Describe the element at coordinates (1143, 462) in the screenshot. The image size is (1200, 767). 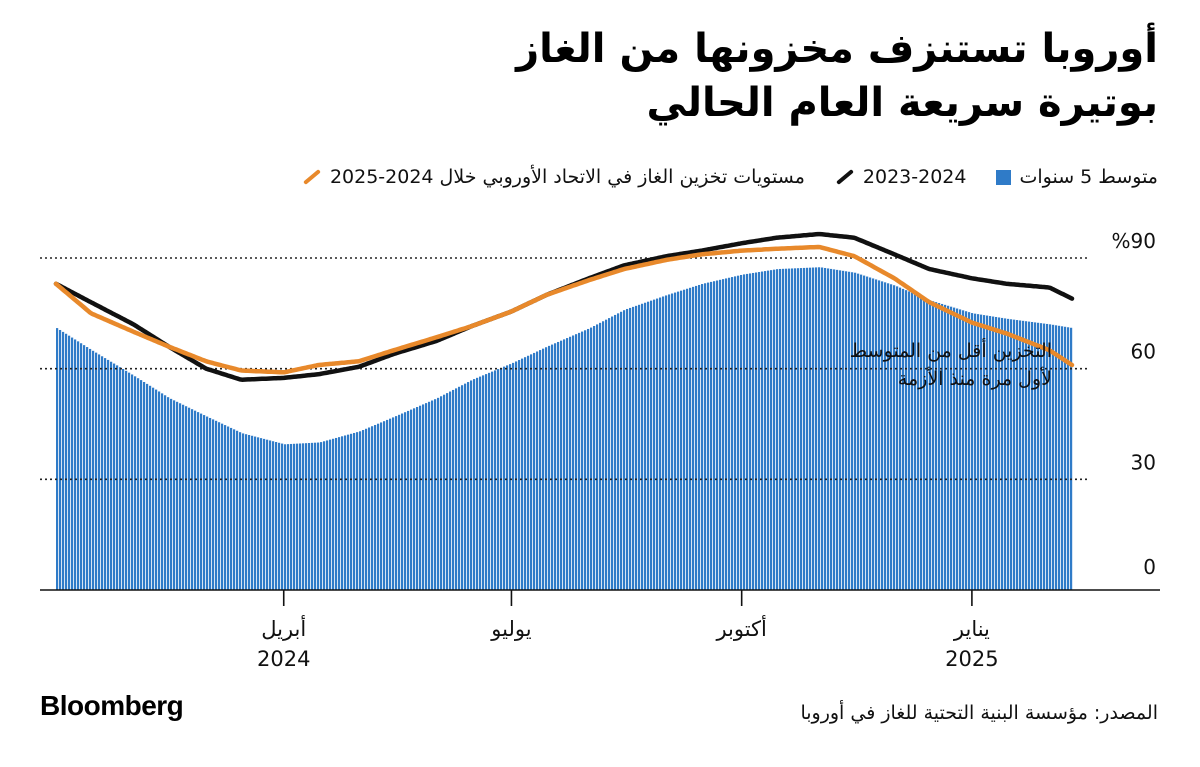
I see `y-tick-label: 30` at that location.